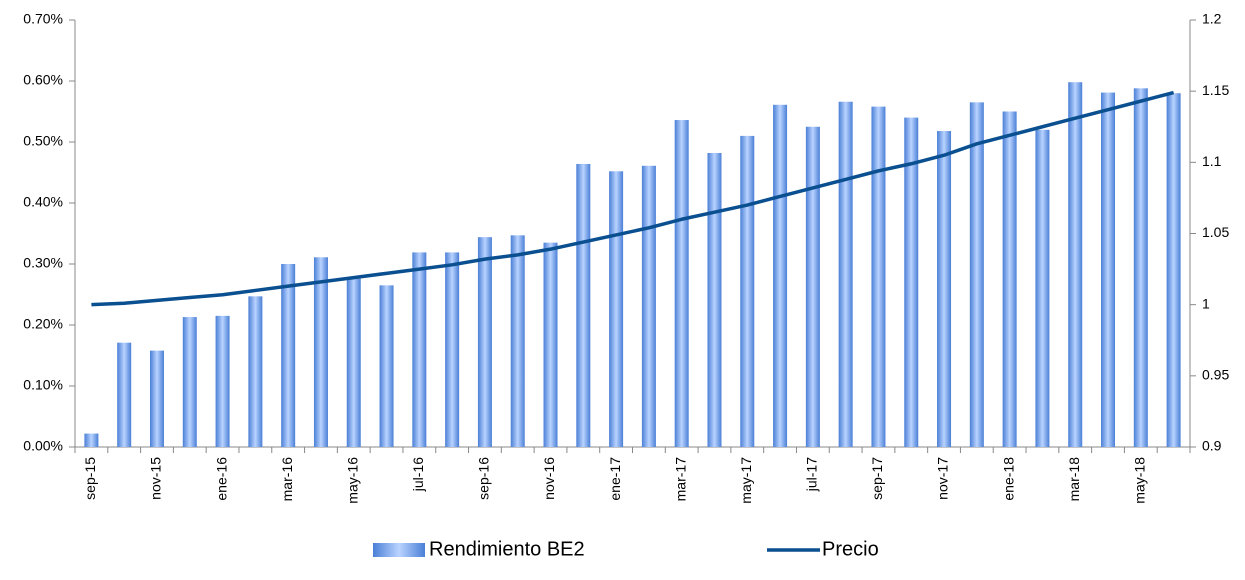 The width and height of the screenshot is (1245, 580). I want to click on x-tick-label: sep-17, so click(877, 478).